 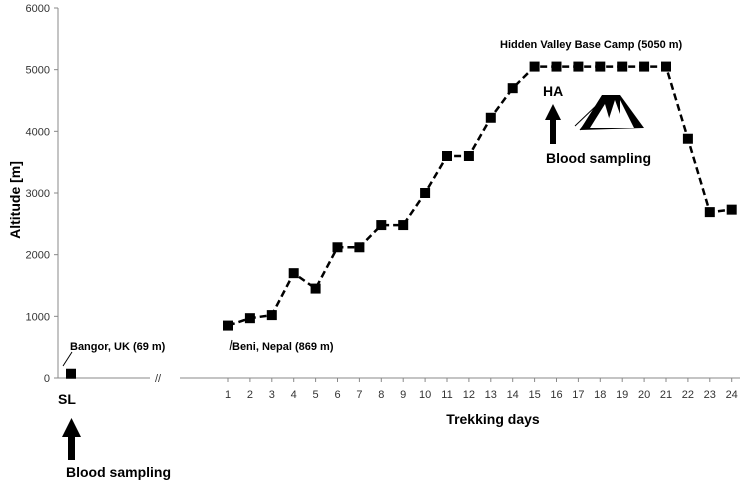 What do you see at coordinates (272, 395) in the screenshot?
I see `x-tick-label: 3` at bounding box center [272, 395].